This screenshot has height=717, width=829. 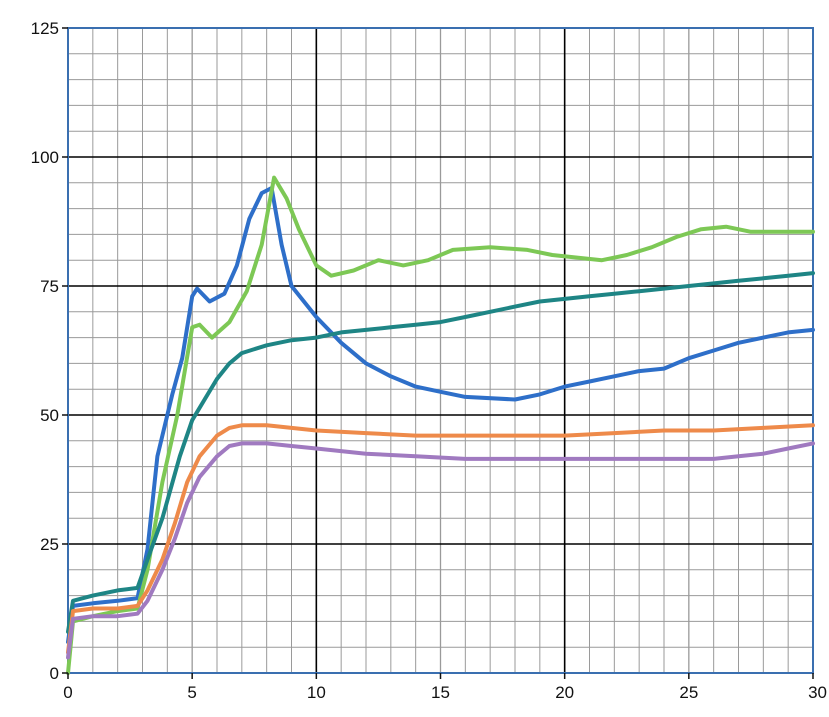 I want to click on y-axis: 0 25 50 75 100 125, so click(x=49, y=351).